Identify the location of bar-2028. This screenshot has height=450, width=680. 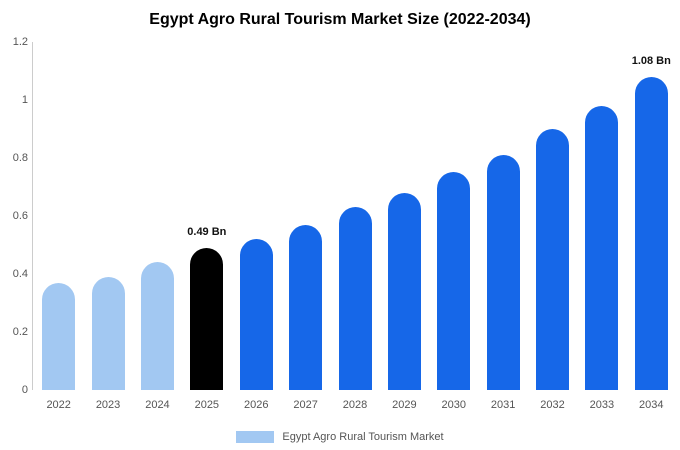
(355, 298).